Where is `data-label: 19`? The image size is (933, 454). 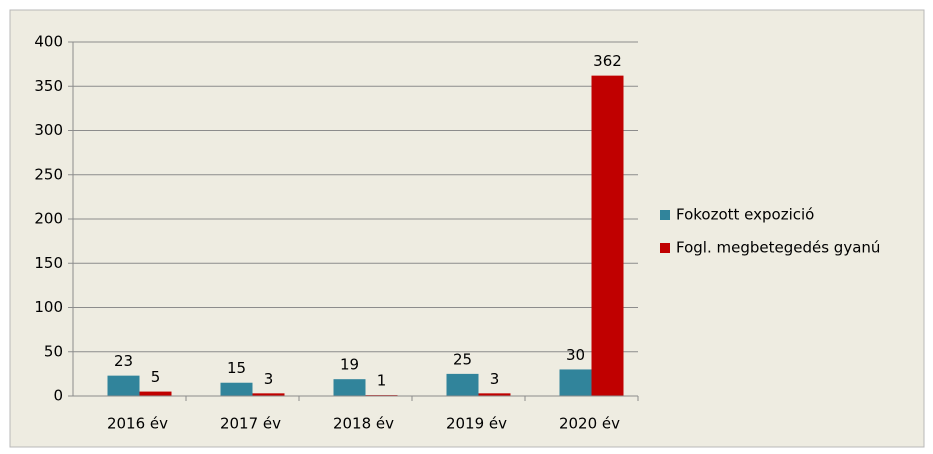 data-label: 19 is located at coordinates (349, 365).